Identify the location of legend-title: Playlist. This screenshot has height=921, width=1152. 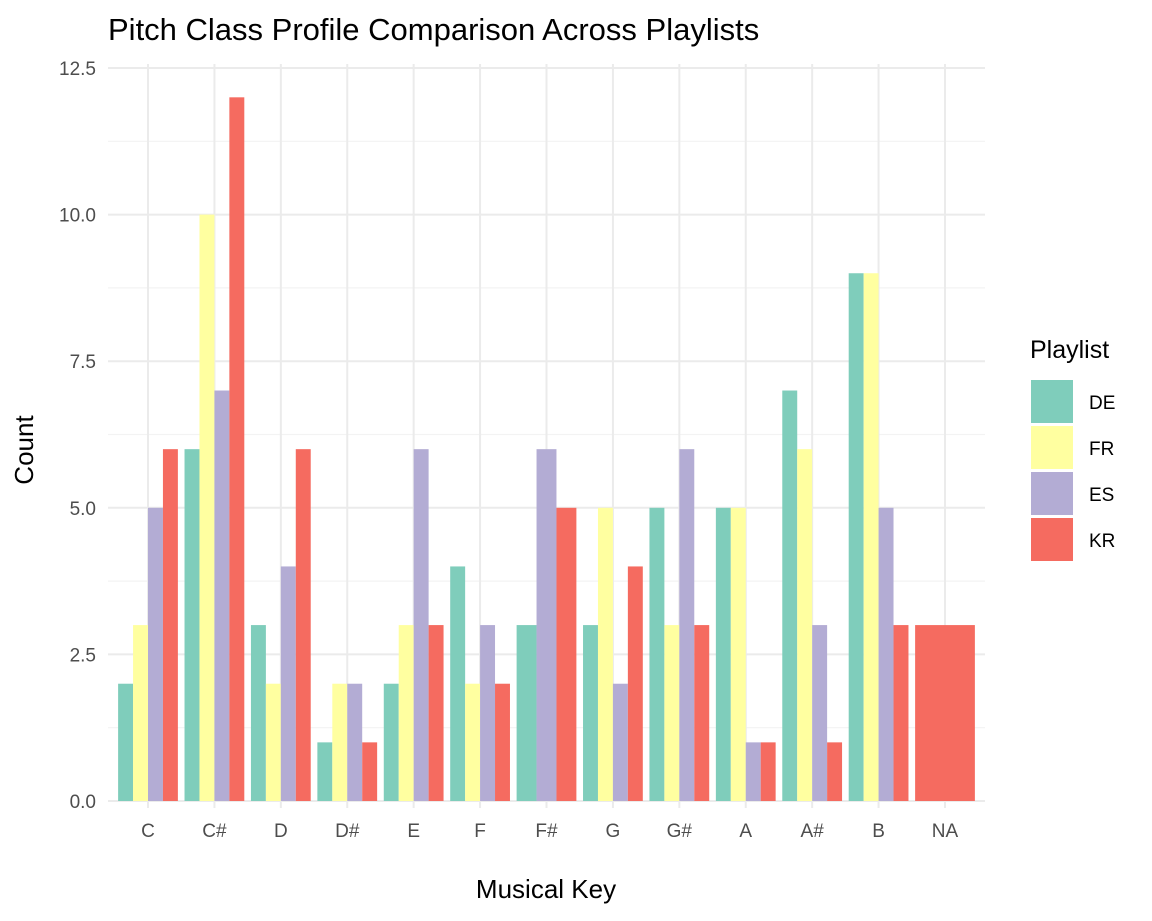
(1069, 350).